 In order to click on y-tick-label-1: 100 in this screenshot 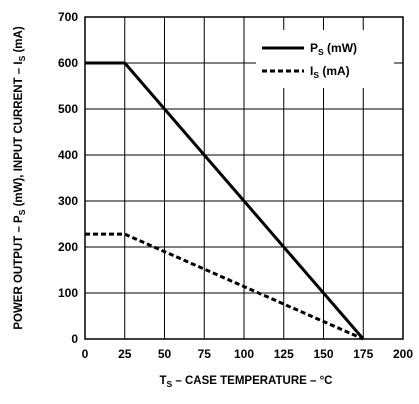, I will do `click(68, 293)`.